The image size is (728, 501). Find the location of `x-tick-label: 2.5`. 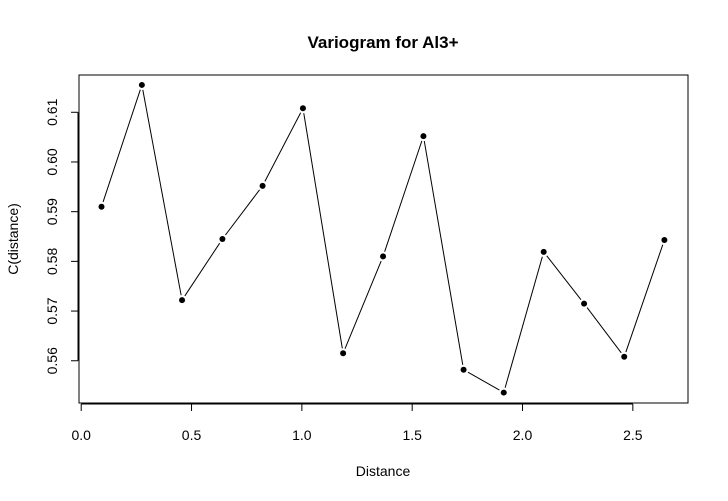

x-tick-label: 2.5 is located at coordinates (633, 435).